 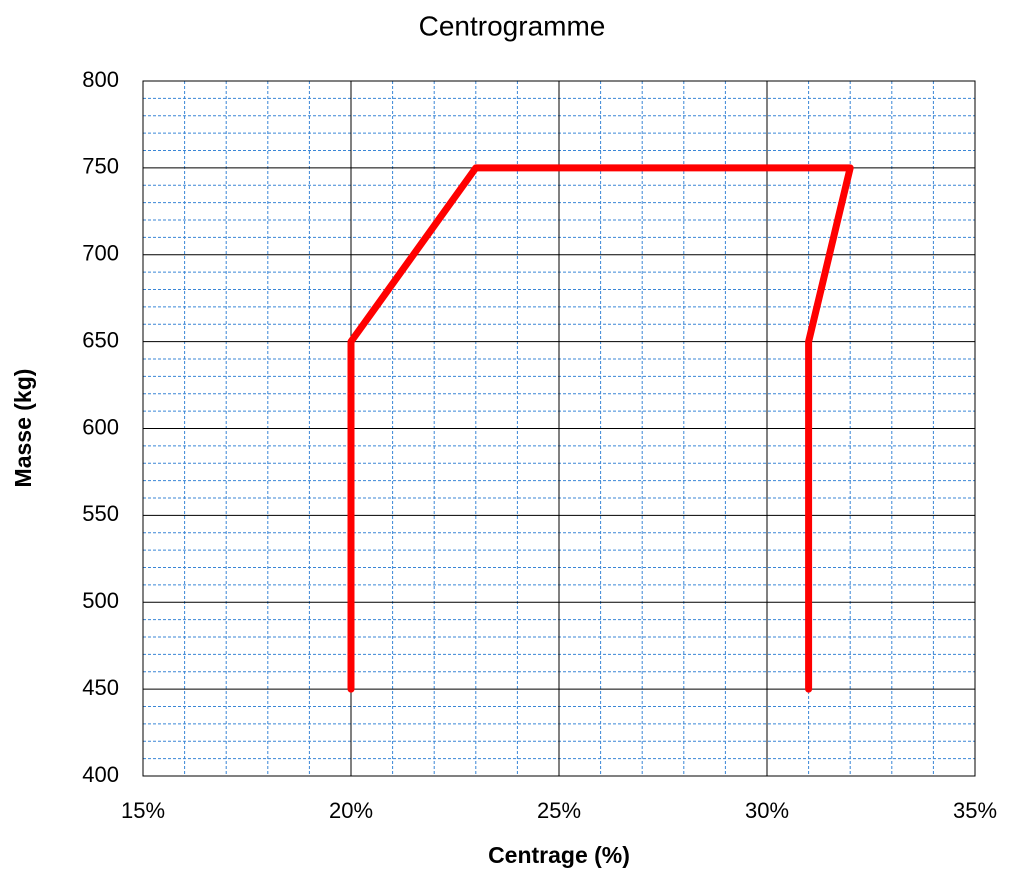 What do you see at coordinates (100, 687) in the screenshot?
I see `y-tick-label: 450` at bounding box center [100, 687].